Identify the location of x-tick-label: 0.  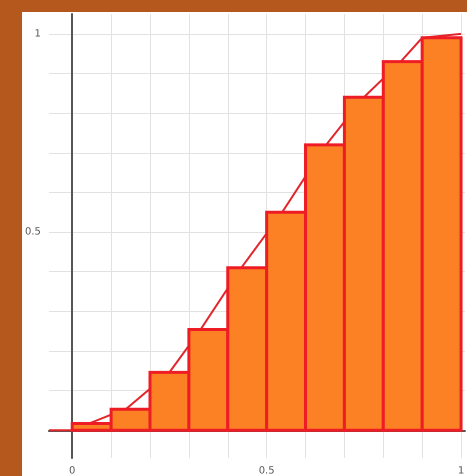
(72, 471).